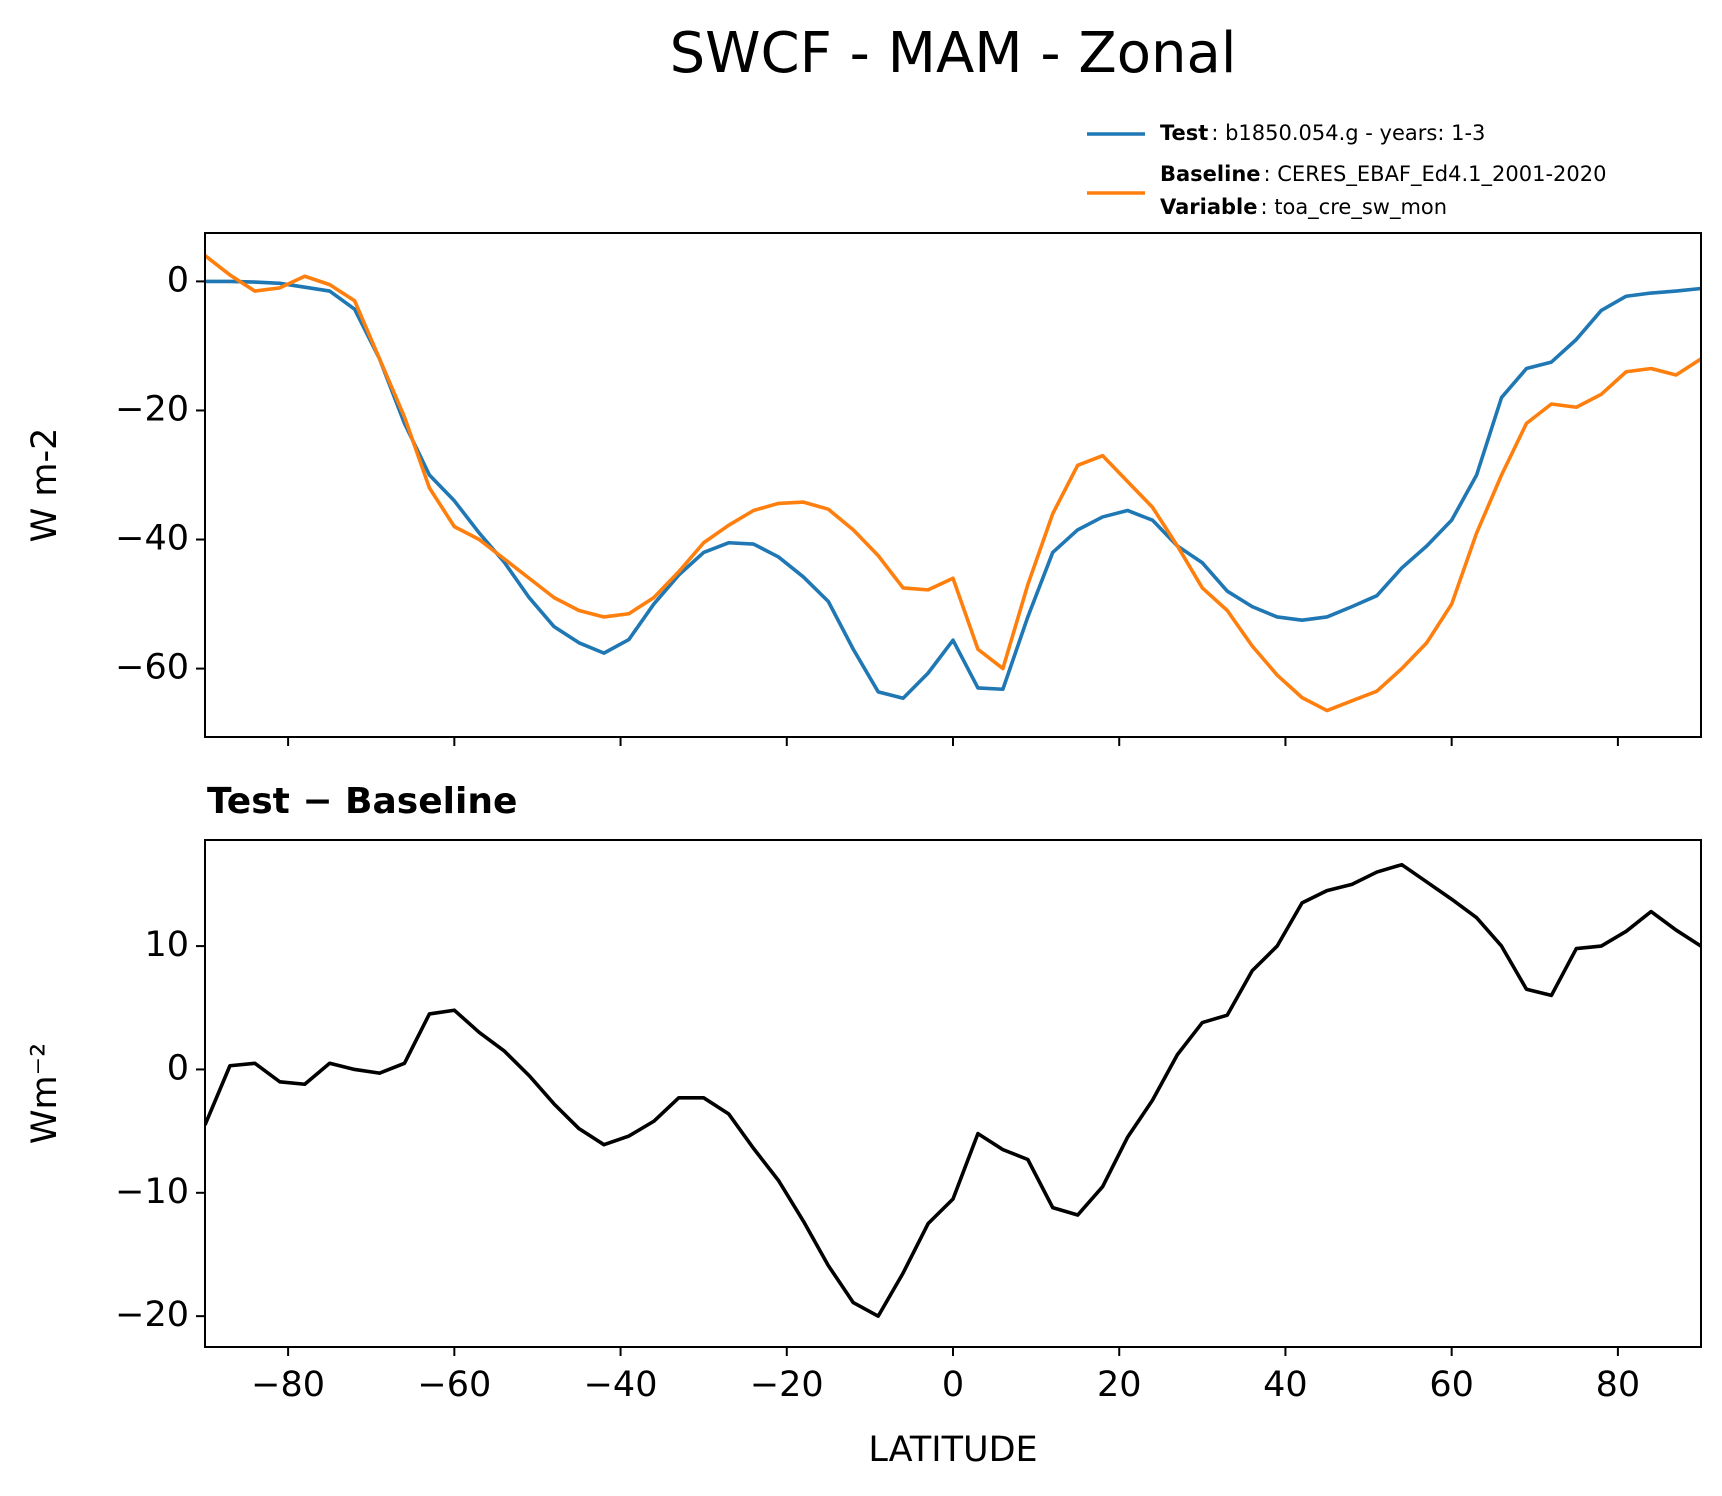  I want to click on legend-name: Test, so click(1184, 133).